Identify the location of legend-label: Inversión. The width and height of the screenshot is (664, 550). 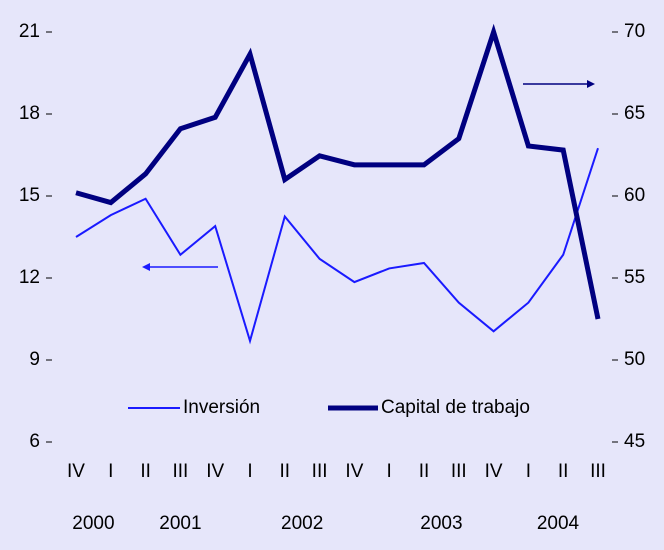
(221, 407).